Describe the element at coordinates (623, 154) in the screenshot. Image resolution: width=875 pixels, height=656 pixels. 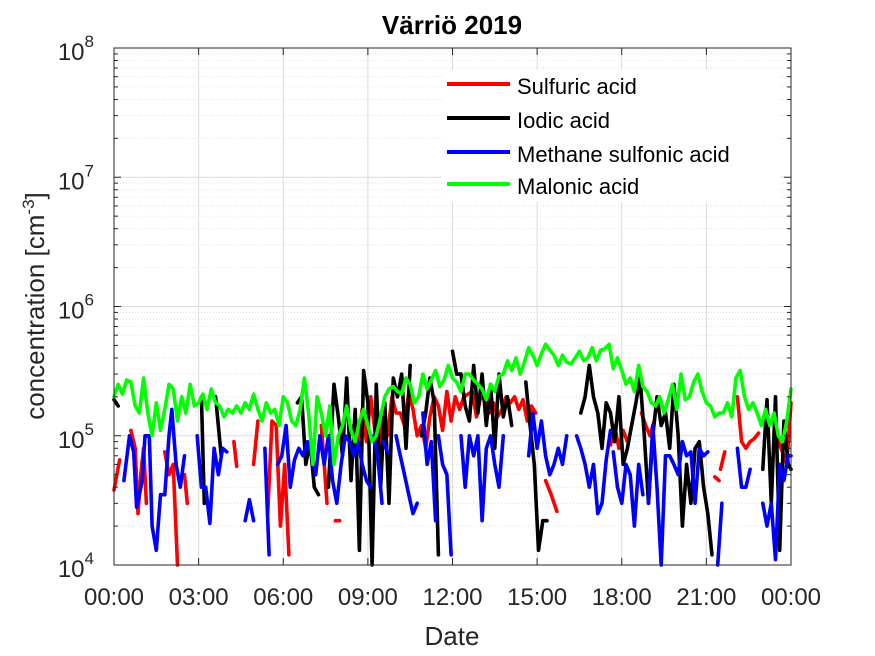
I see `legend-label-methane-sulfonic-acid: Methane sulfonic acid` at that location.